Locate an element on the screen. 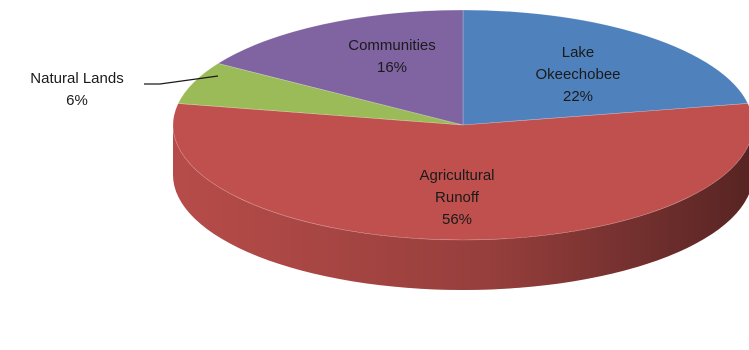  slice-value-natural-lands: 6% is located at coordinates (77, 100).